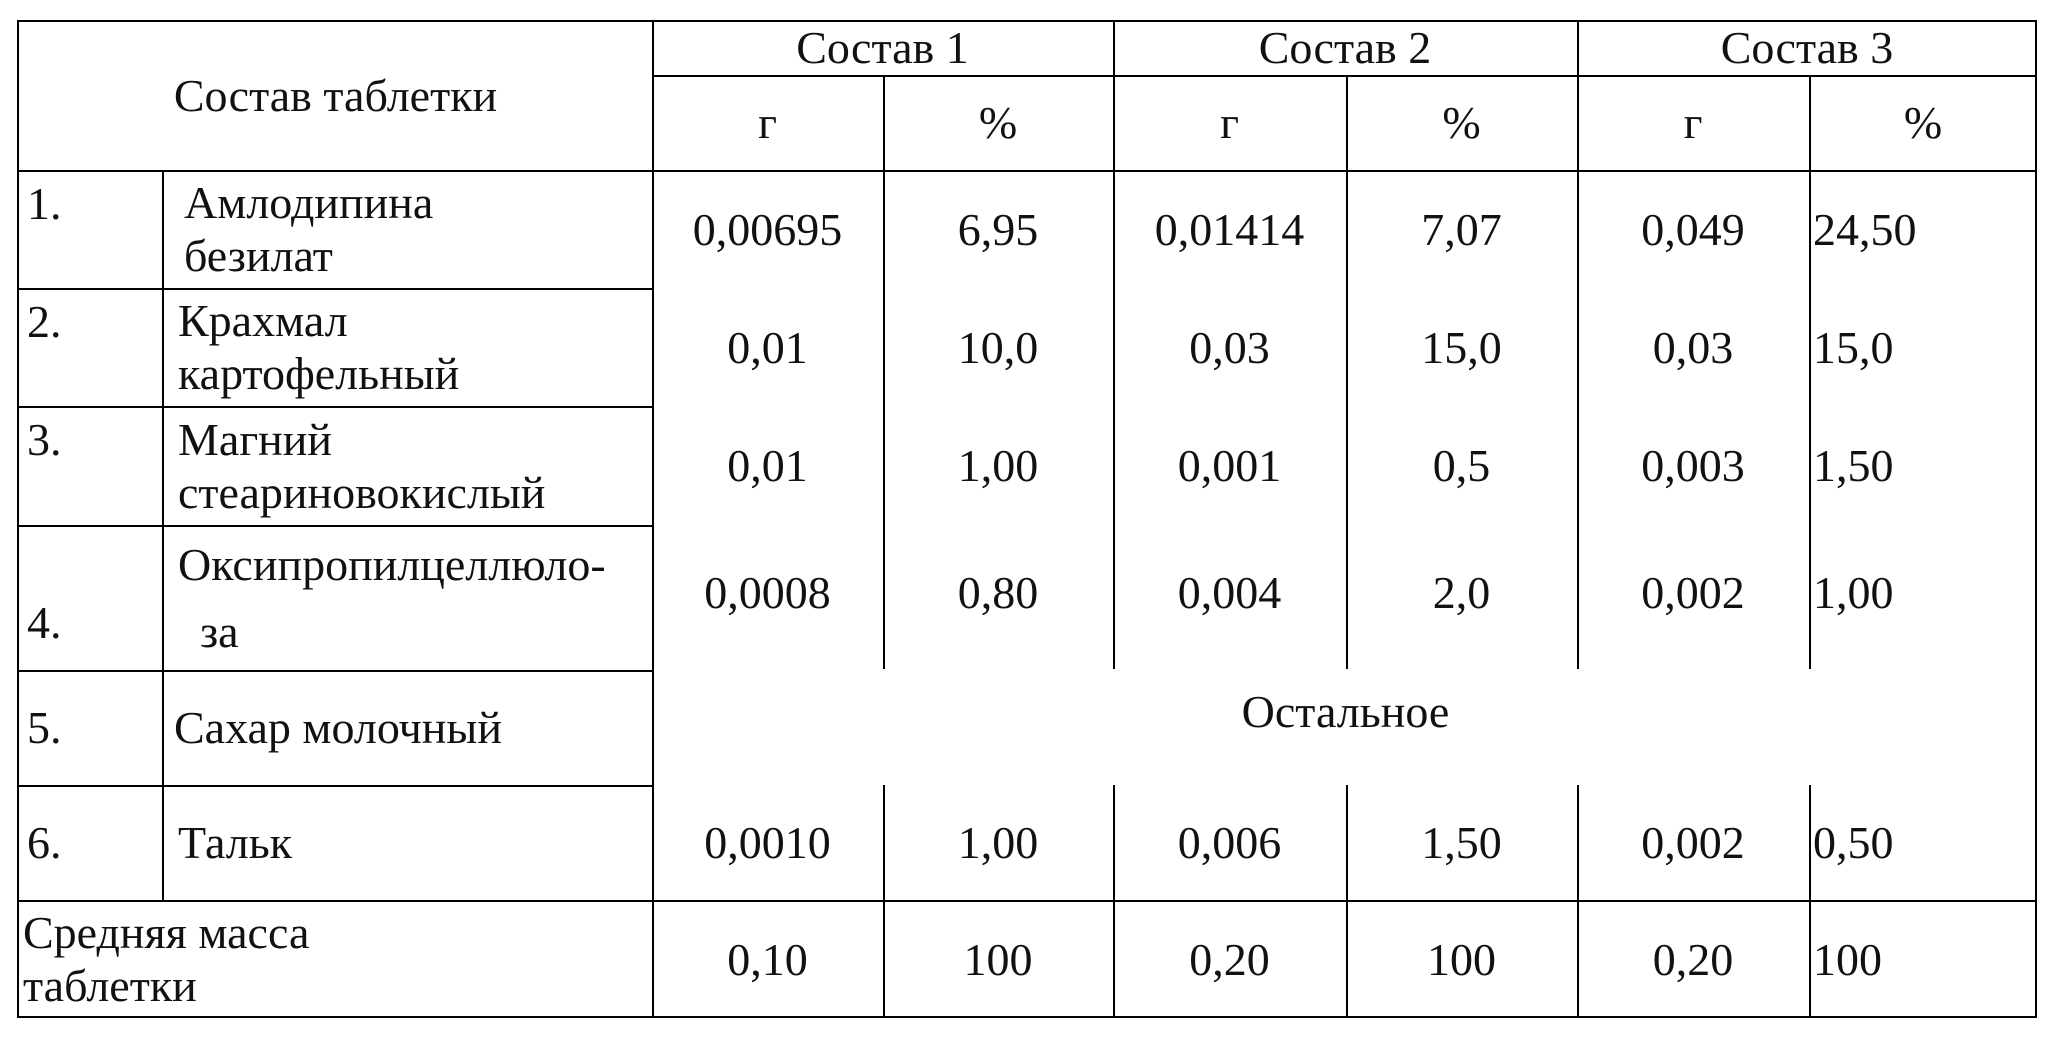 This screenshot has height=1040, width=2056. What do you see at coordinates (1461, 593) in the screenshot?
I see `c2-percent: 2,0` at bounding box center [1461, 593].